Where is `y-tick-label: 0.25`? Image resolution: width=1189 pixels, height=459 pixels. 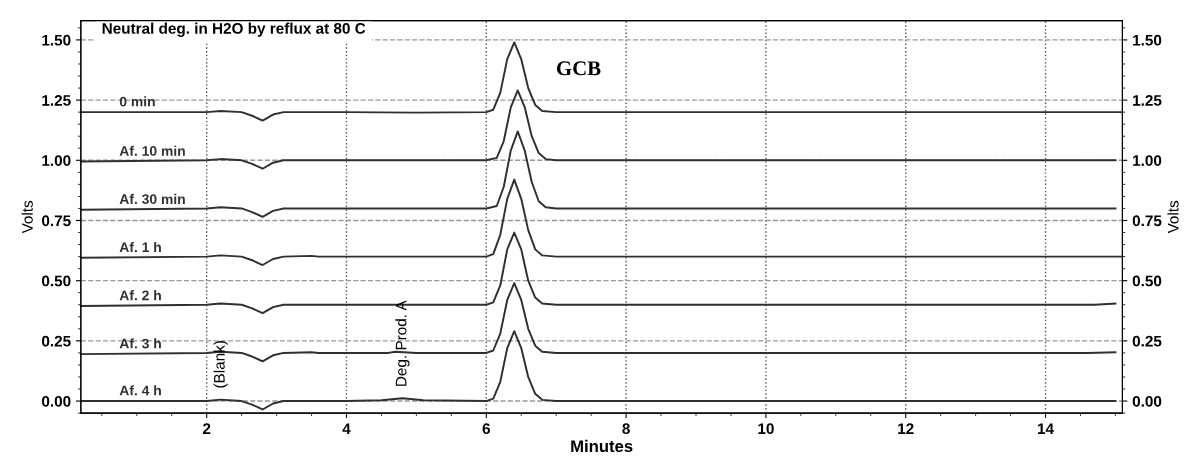
y-tick-label: 0.25 is located at coordinates (56, 341).